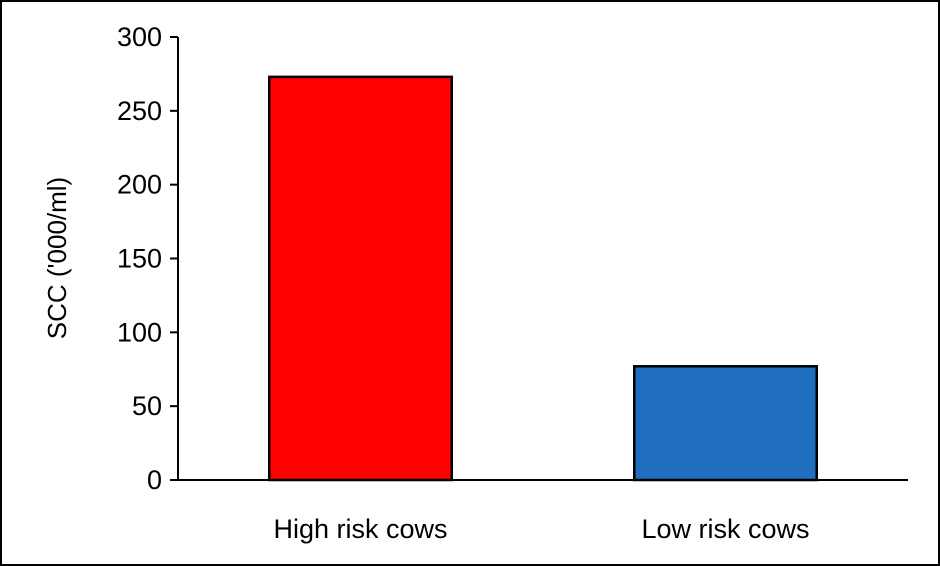 This screenshot has height=566, width=940. I want to click on y-tick-label: 300, so click(139, 37).